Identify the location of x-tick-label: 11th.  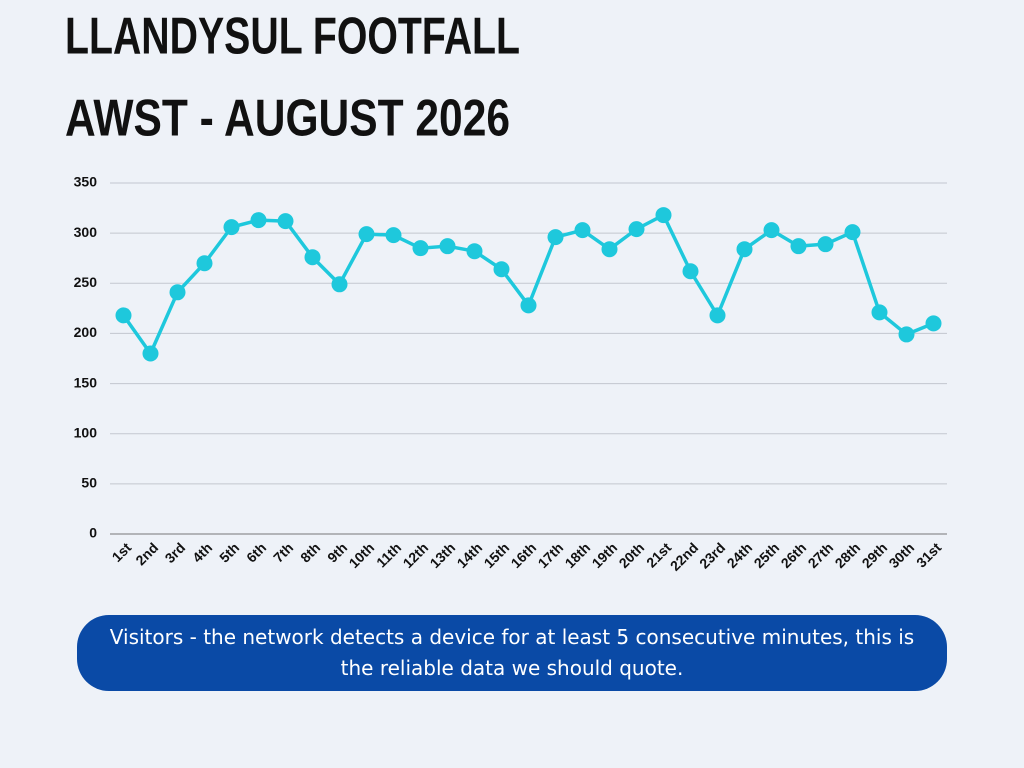
(388, 554).